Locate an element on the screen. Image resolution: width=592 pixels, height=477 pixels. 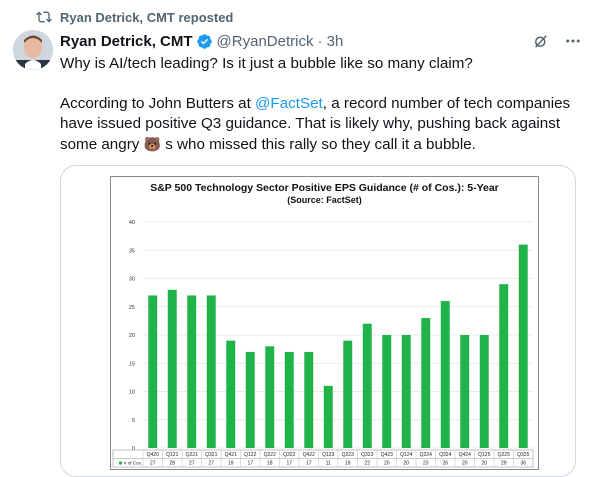
repost-icon is located at coordinates (44, 17).